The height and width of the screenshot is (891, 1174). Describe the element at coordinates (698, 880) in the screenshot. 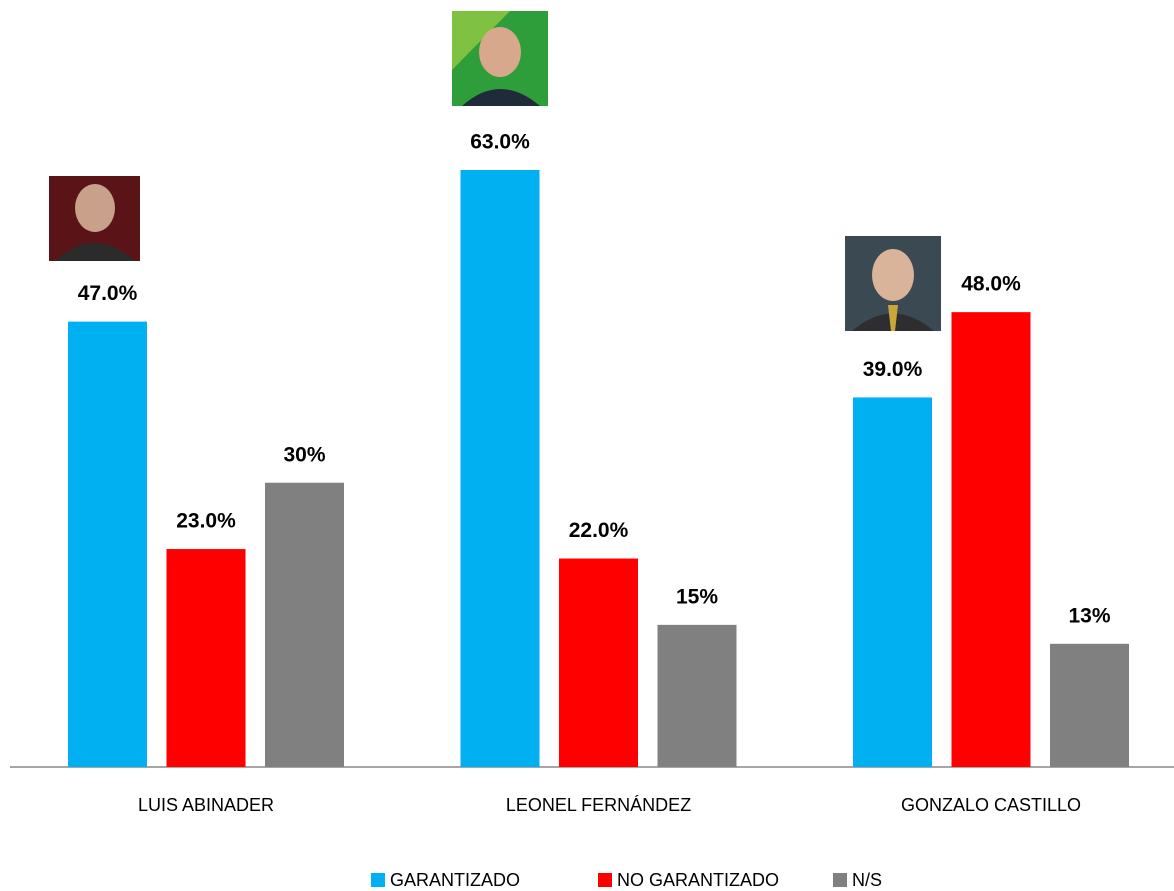

I see `legend-label: NO GARANTIZADO` at that location.